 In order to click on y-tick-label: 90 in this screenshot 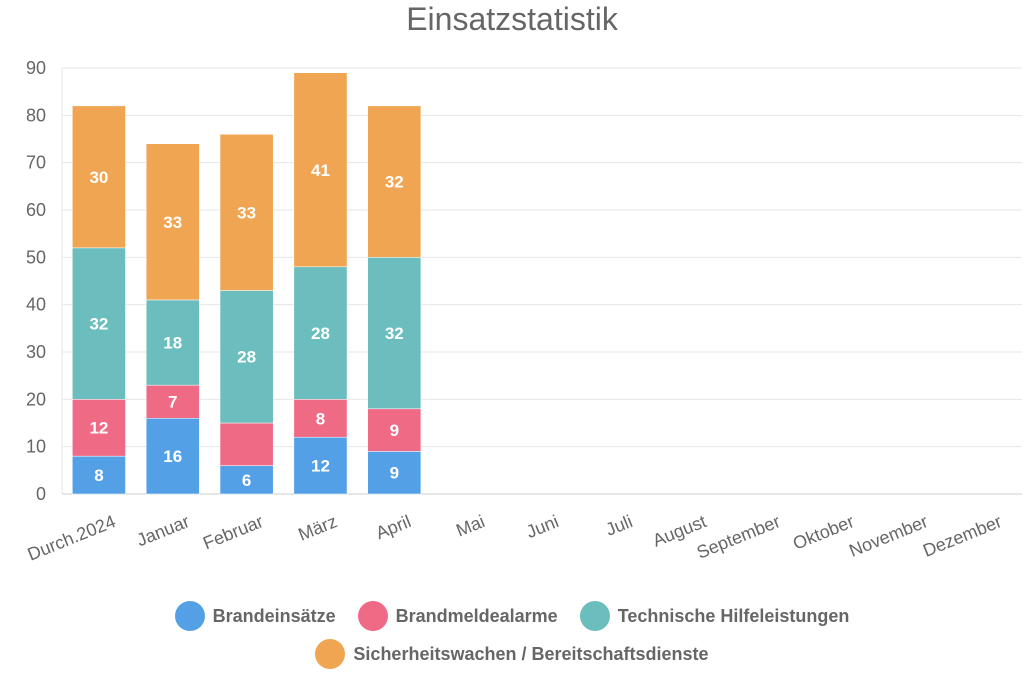, I will do `click(36, 68)`.